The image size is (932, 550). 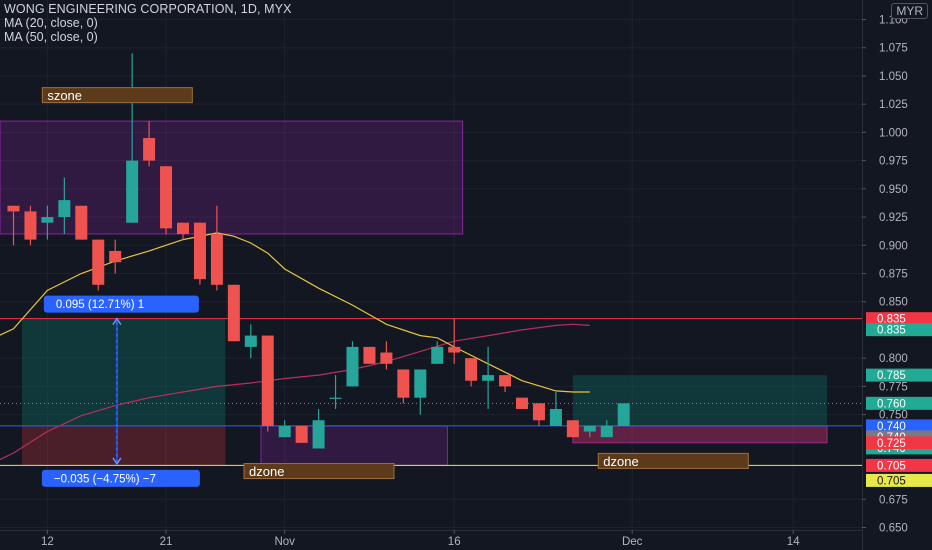 What do you see at coordinates (431, 540) in the screenshot?
I see `time-axis: 12 21 Nov 16 Dec 14` at bounding box center [431, 540].